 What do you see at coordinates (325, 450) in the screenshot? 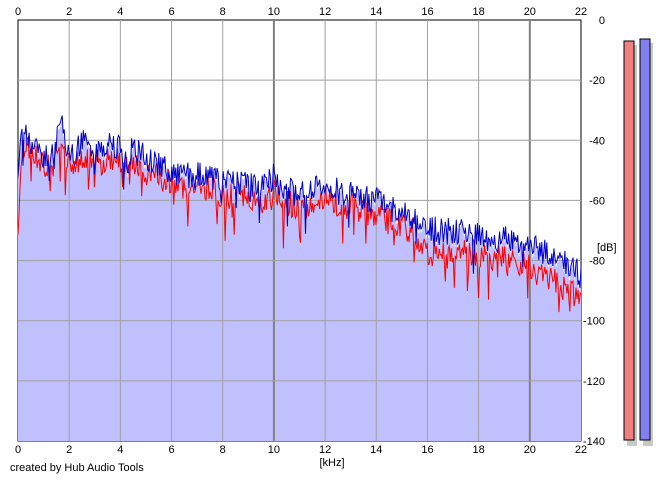
I see `x-tick-label-bottom: 12` at bounding box center [325, 450].